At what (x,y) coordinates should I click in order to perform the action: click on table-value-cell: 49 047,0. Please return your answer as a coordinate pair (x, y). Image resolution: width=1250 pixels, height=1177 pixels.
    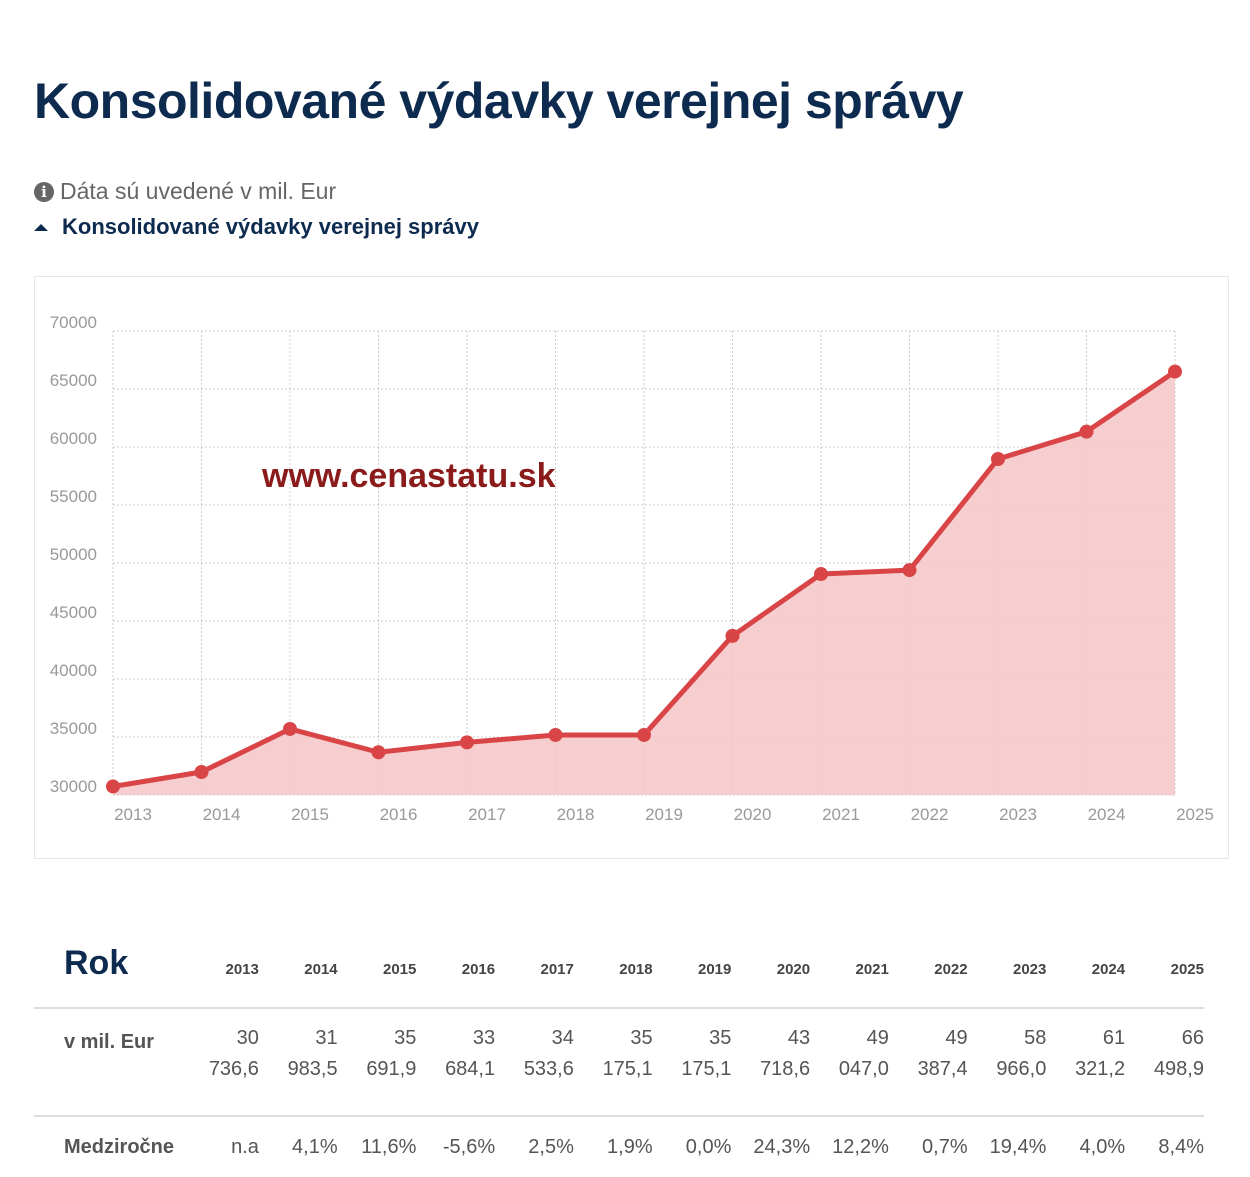
    Looking at the image, I should click on (849, 1062).